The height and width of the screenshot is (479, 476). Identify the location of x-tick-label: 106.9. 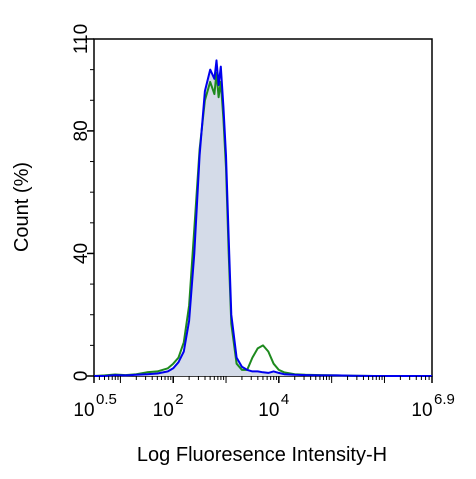
(432, 406).